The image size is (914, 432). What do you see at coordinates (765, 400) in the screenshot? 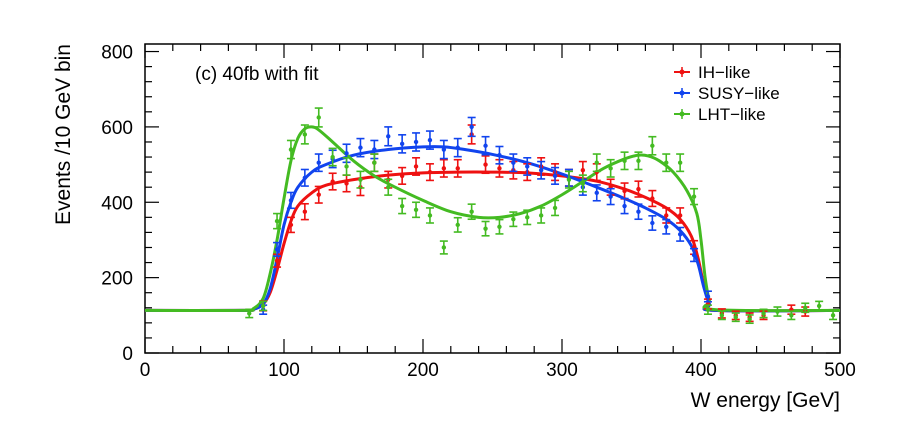
I see `x-axis-title: W energy [GeV]` at bounding box center [765, 400].